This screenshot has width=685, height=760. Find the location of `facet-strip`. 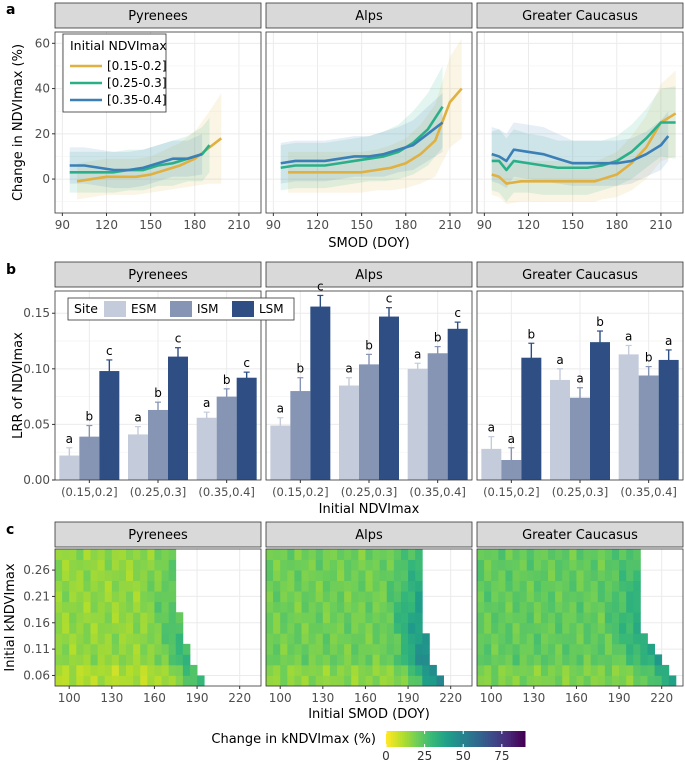

facet-strip is located at coordinates (158, 534).